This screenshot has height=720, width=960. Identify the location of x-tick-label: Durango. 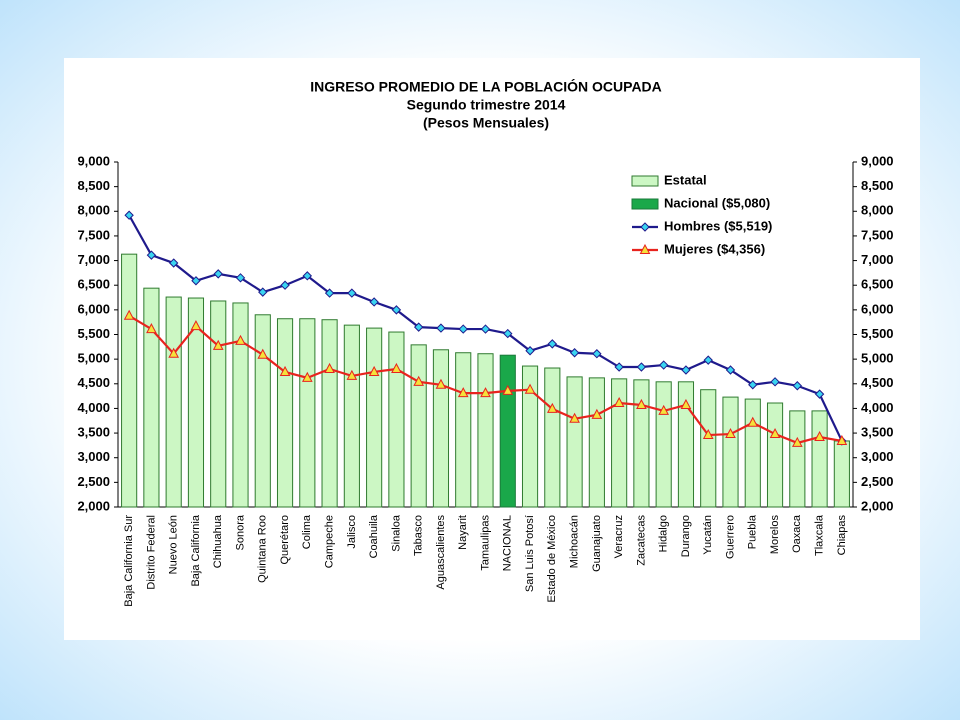
(686, 536).